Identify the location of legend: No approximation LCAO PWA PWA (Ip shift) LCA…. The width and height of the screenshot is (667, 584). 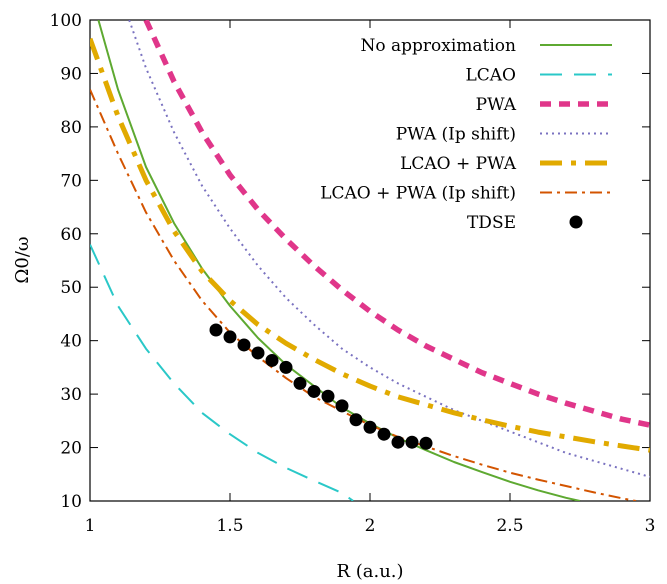
(466, 134).